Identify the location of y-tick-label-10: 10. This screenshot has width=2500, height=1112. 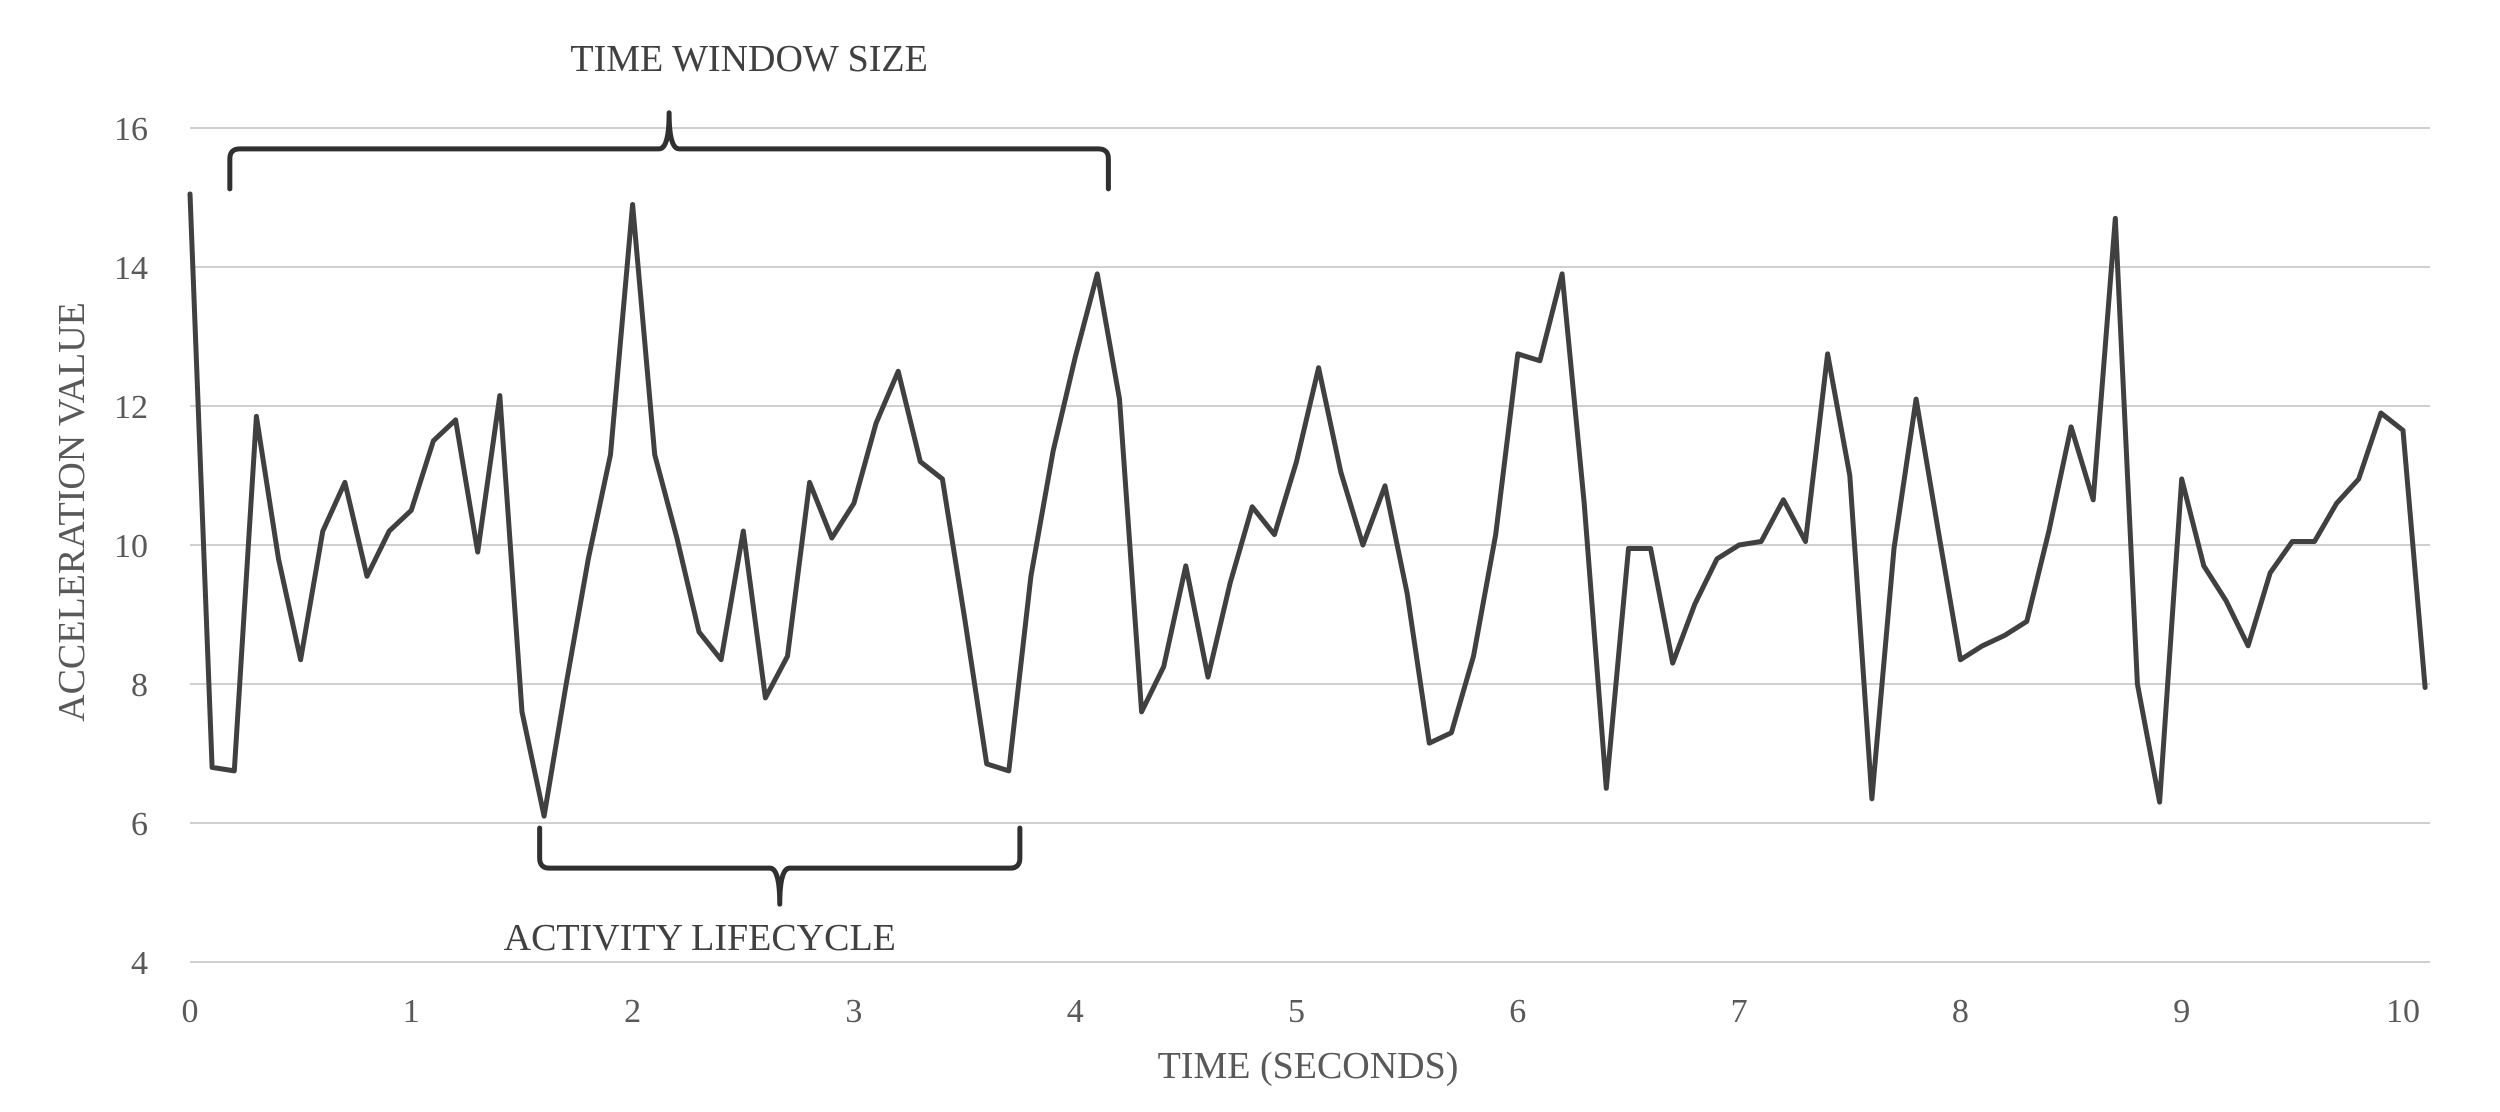
(131, 546).